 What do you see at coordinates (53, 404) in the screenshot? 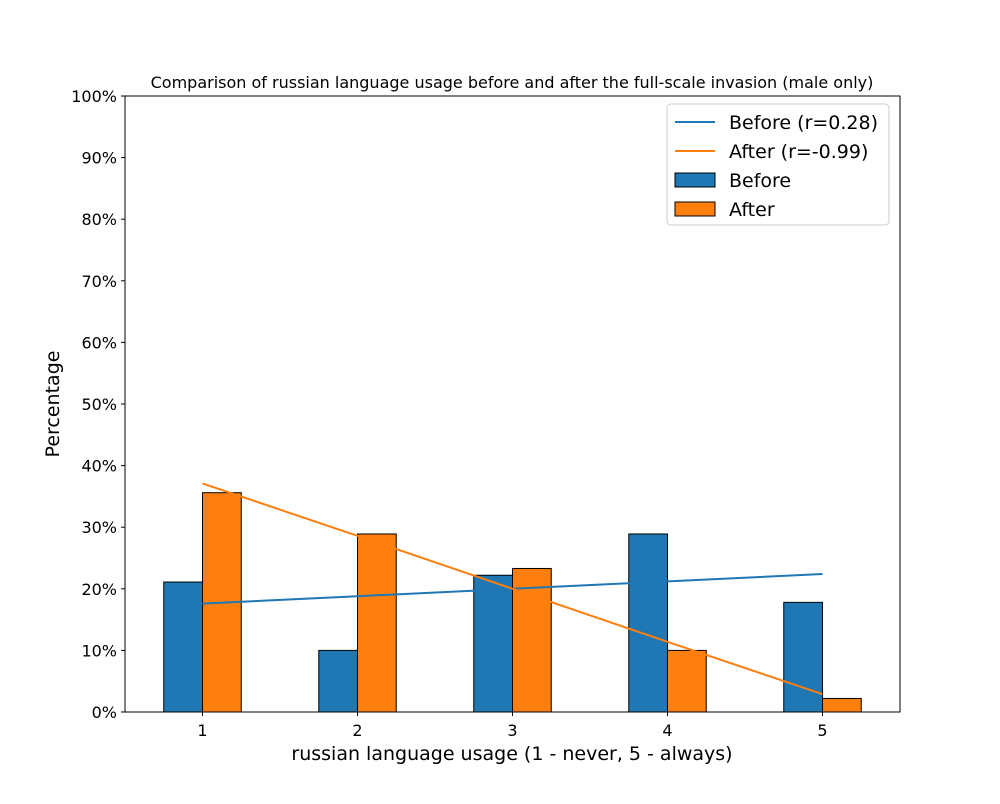
I see `y-axis-title: Percentage` at bounding box center [53, 404].